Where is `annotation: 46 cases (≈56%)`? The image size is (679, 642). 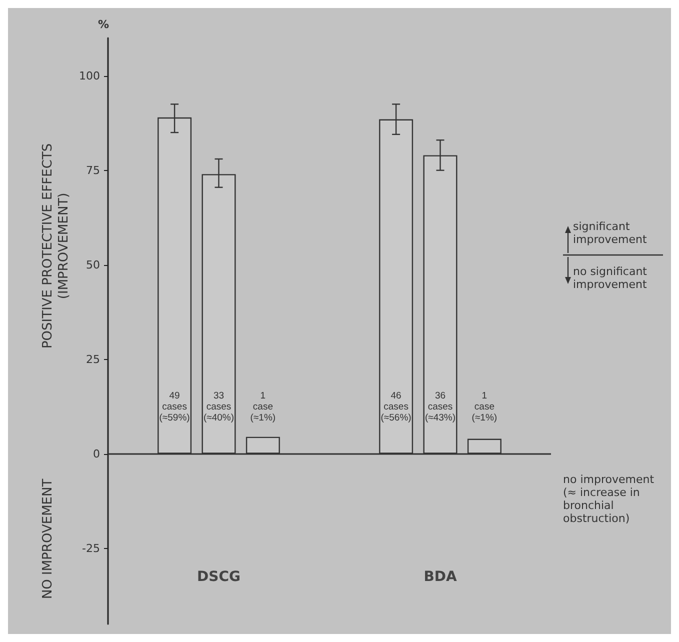 annotation: 46 cases (≈56%) is located at coordinates (396, 407).